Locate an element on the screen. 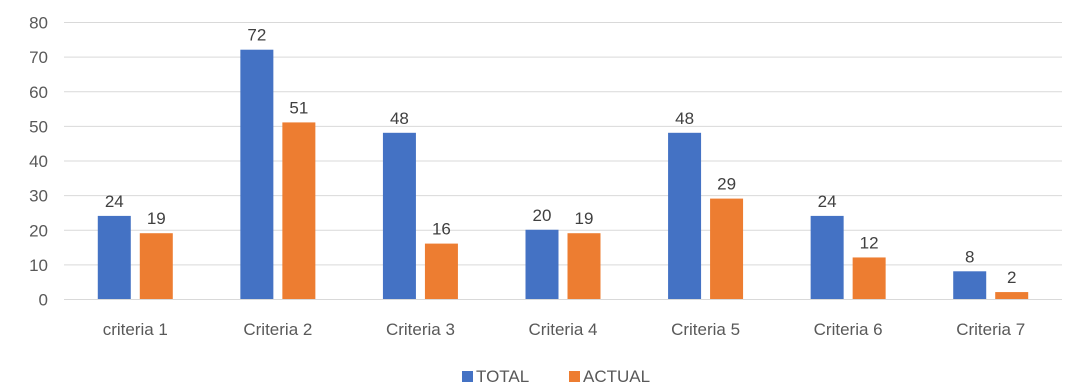  data-label-actual-7: 2 is located at coordinates (1011, 277).